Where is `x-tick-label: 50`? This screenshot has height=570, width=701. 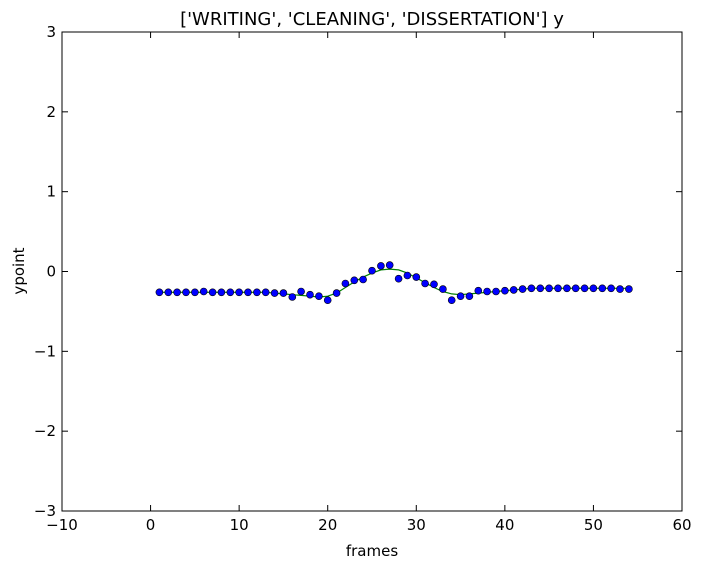
x-tick-label: 50 is located at coordinates (593, 525).